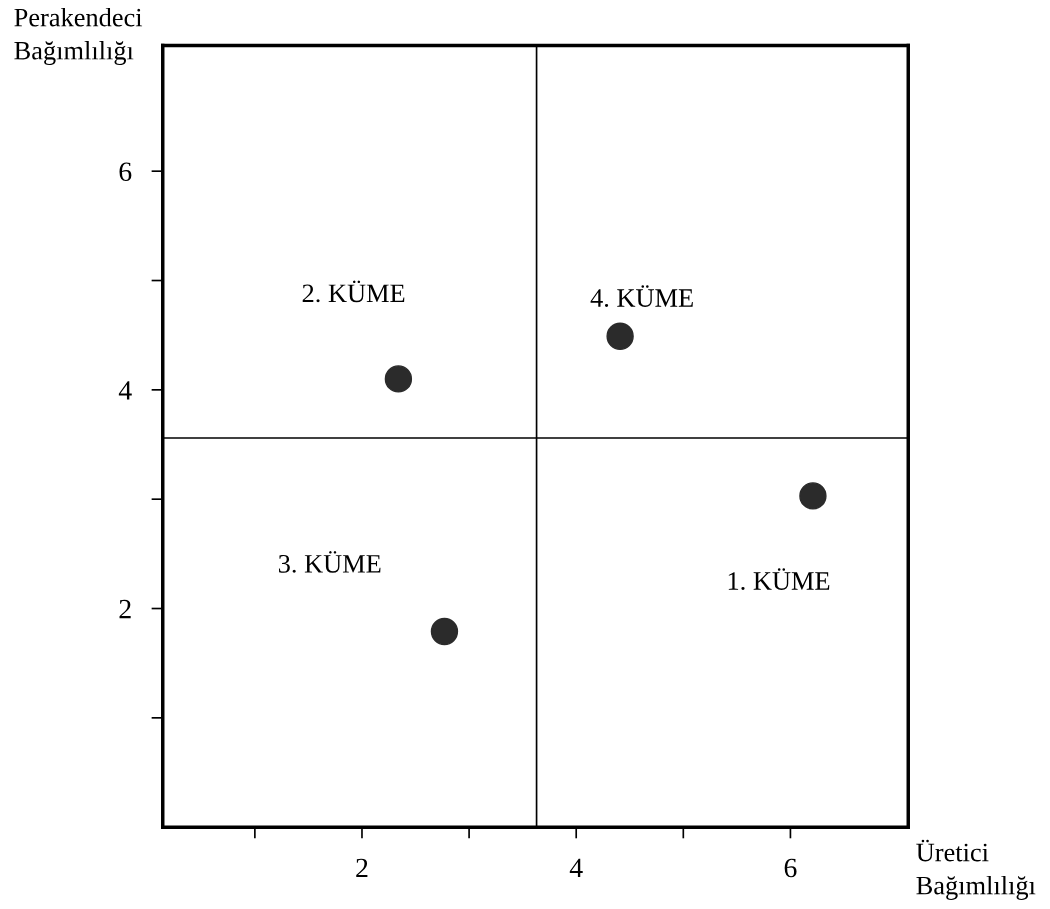 The height and width of the screenshot is (909, 1050). What do you see at coordinates (125, 172) in the screenshot?
I see `y-tick-label: 6` at bounding box center [125, 172].